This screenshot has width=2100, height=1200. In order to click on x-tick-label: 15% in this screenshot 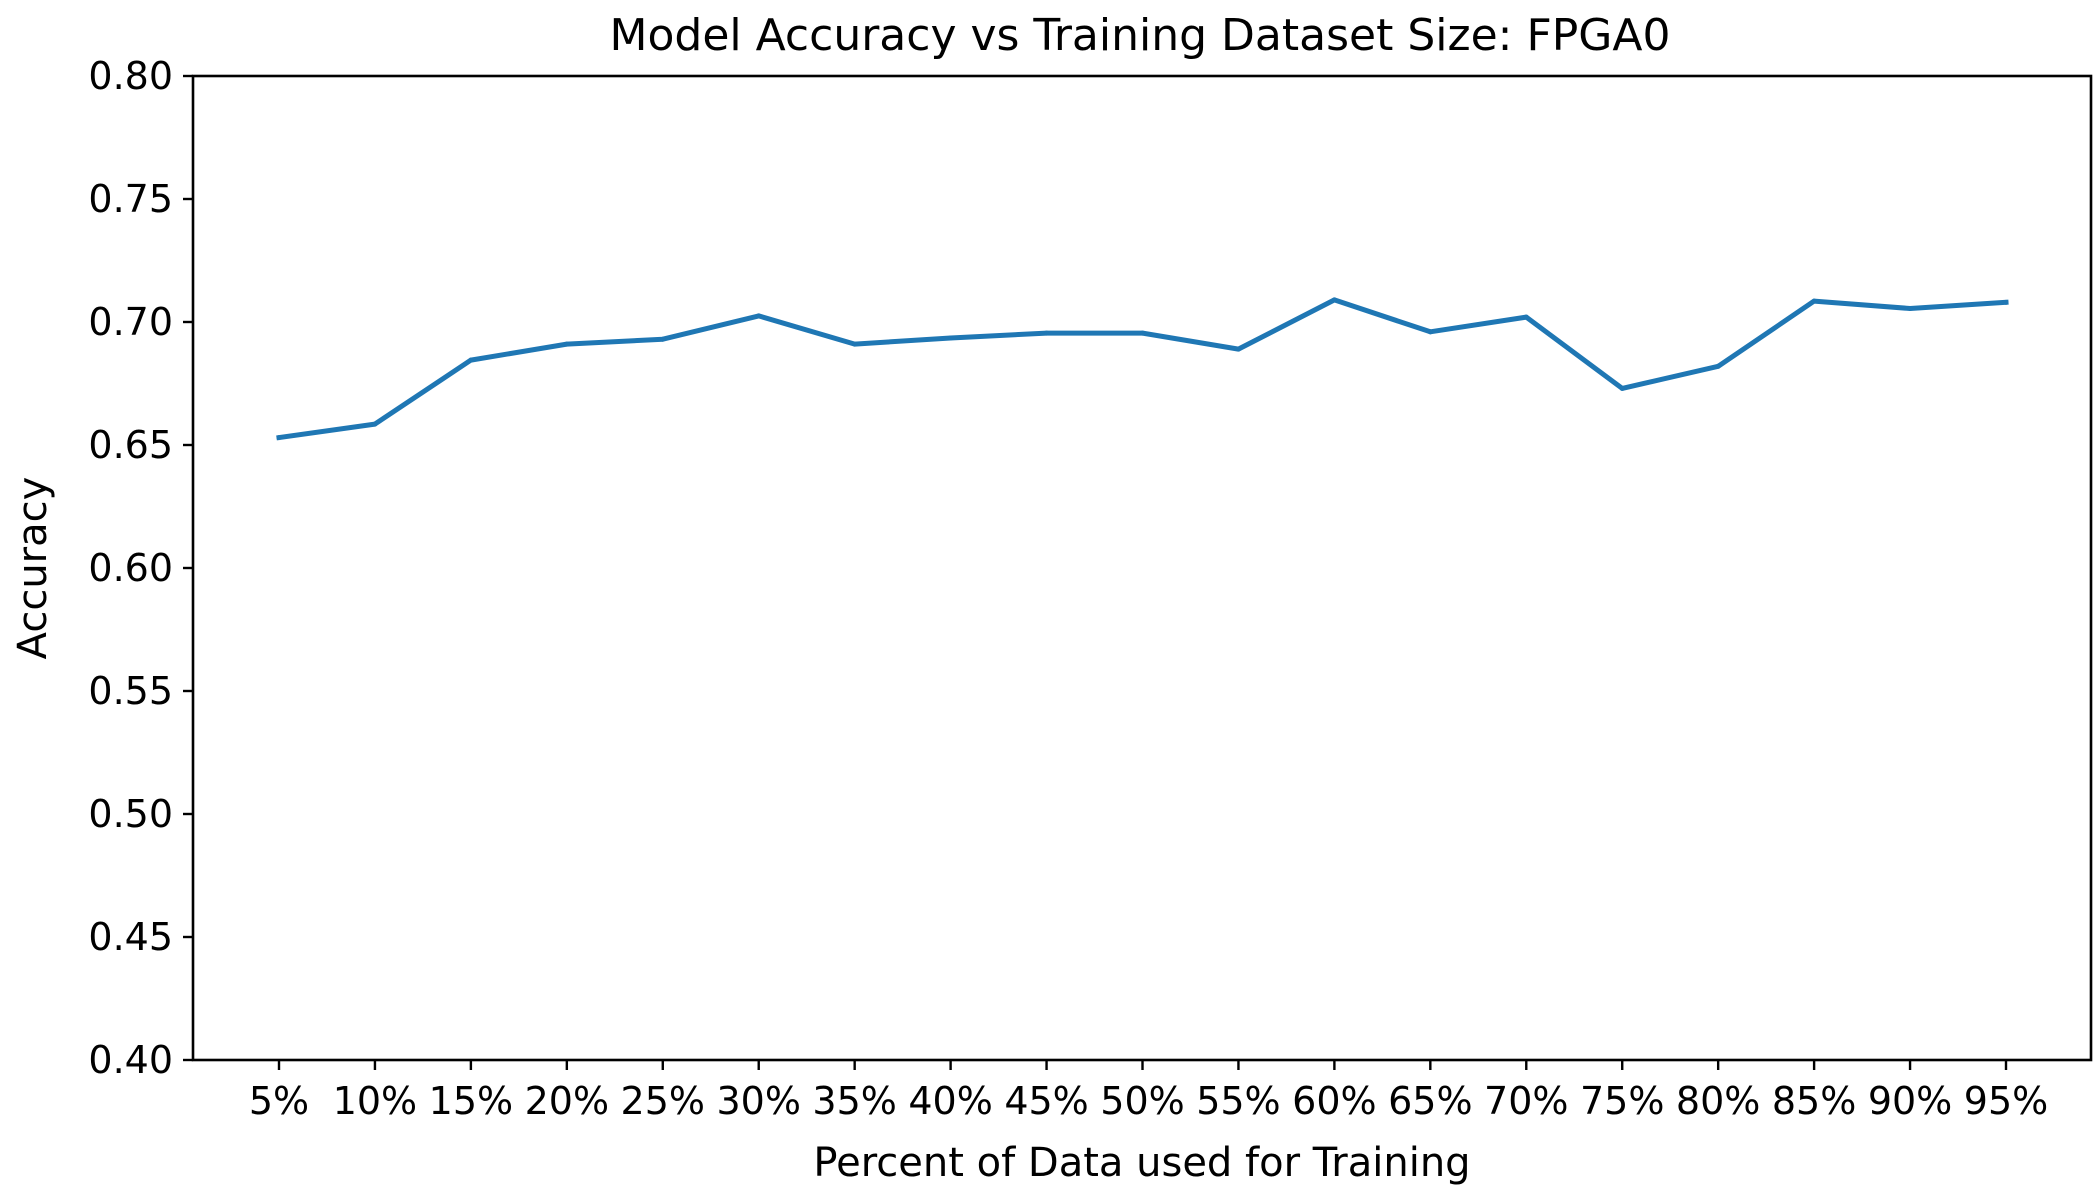, I will do `click(471, 1101)`.